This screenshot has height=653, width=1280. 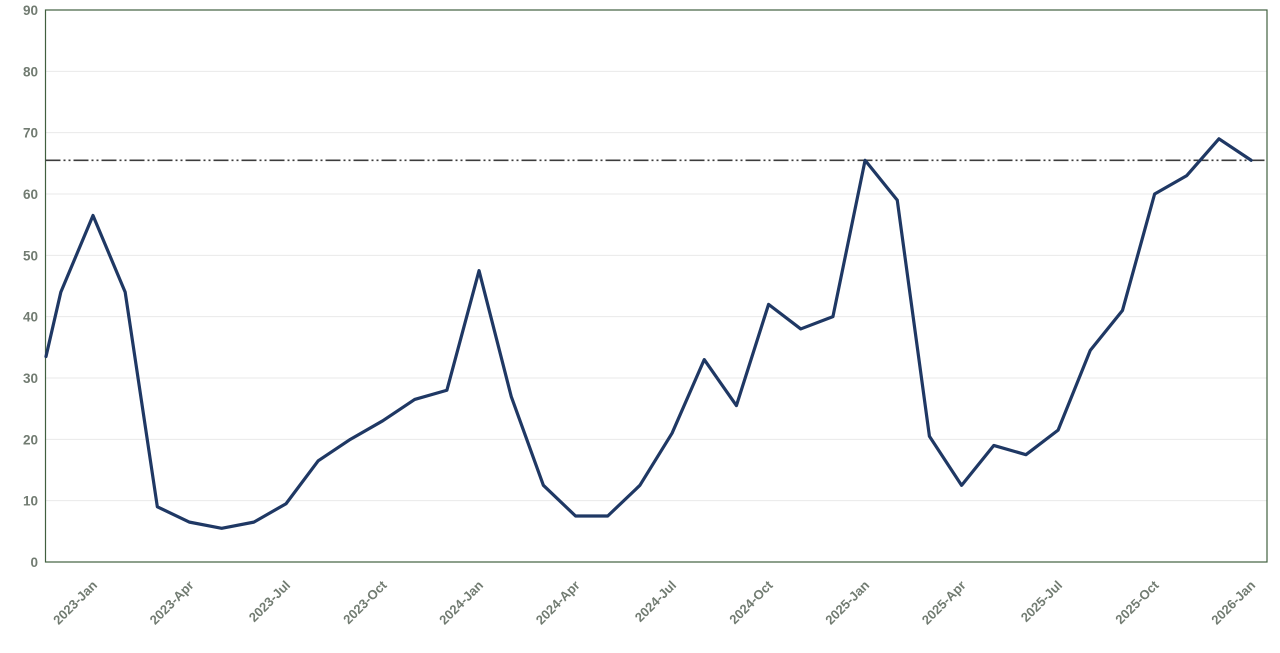 I want to click on y-tick-label: 40, so click(x=30, y=317).